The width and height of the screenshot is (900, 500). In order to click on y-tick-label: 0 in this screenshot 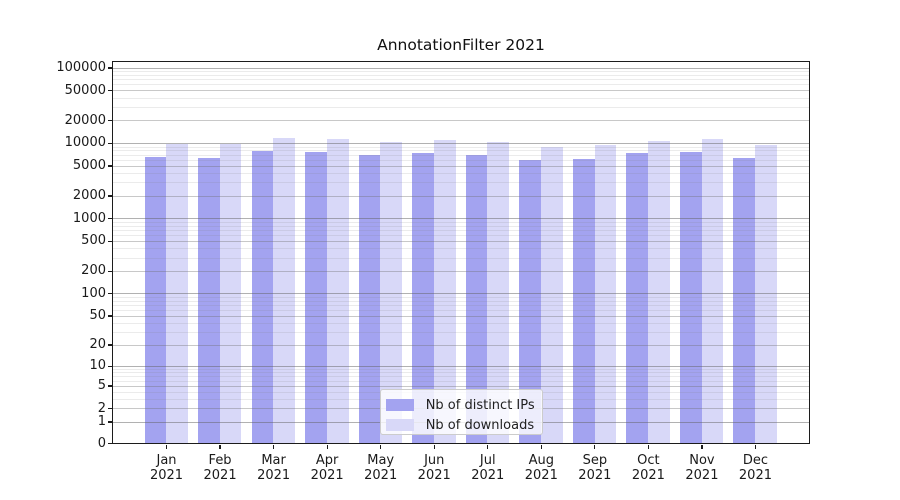, I will do `click(101, 443)`.